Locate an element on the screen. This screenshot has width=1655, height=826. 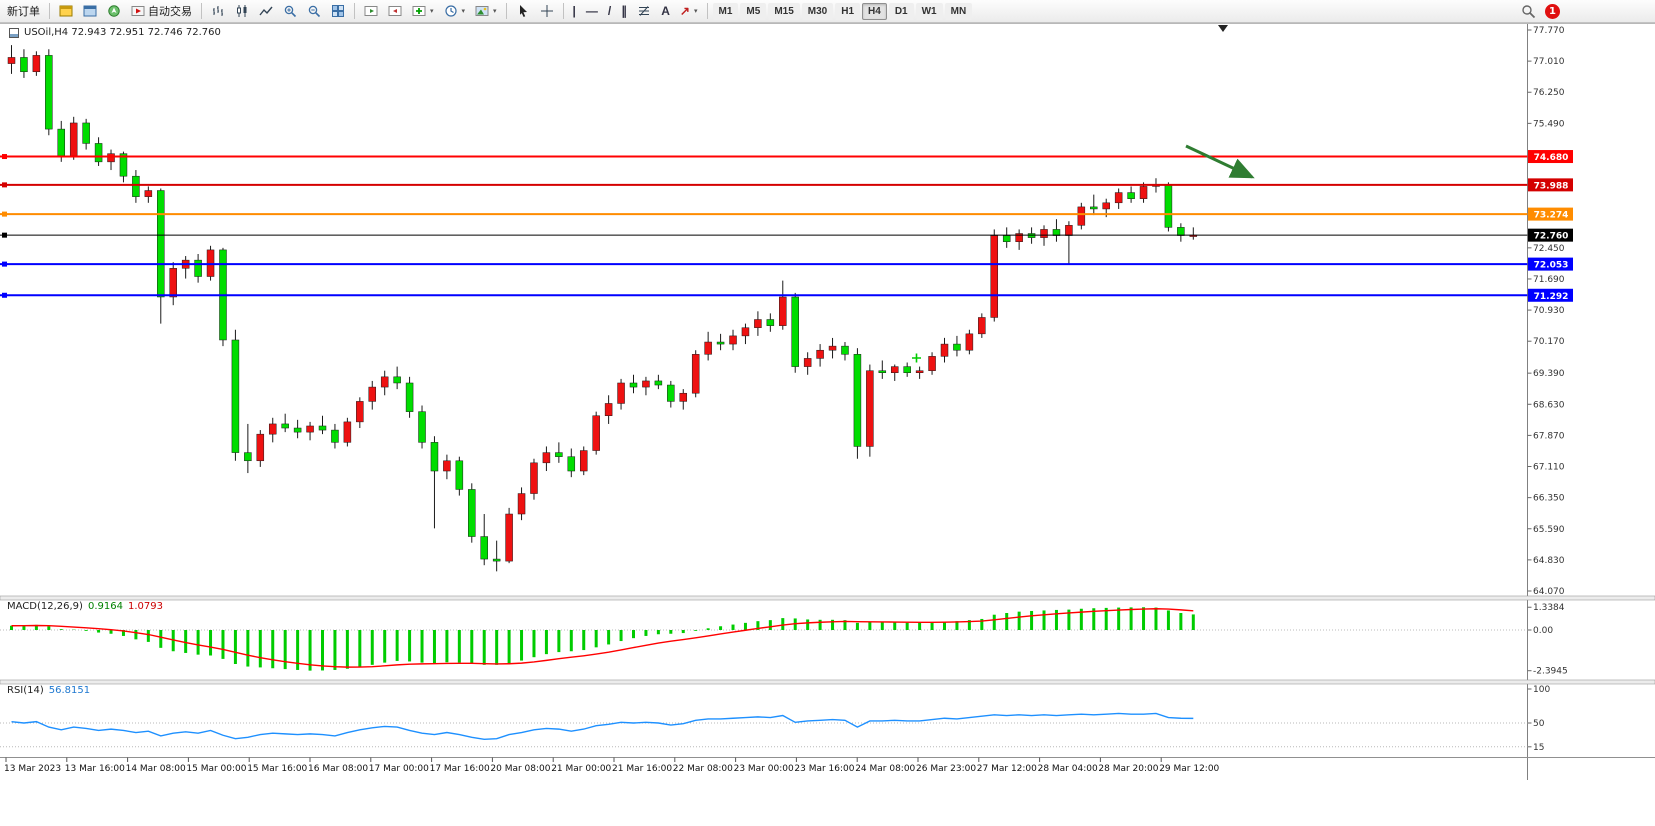
channel-button: ∥ is located at coordinates (624, 11).